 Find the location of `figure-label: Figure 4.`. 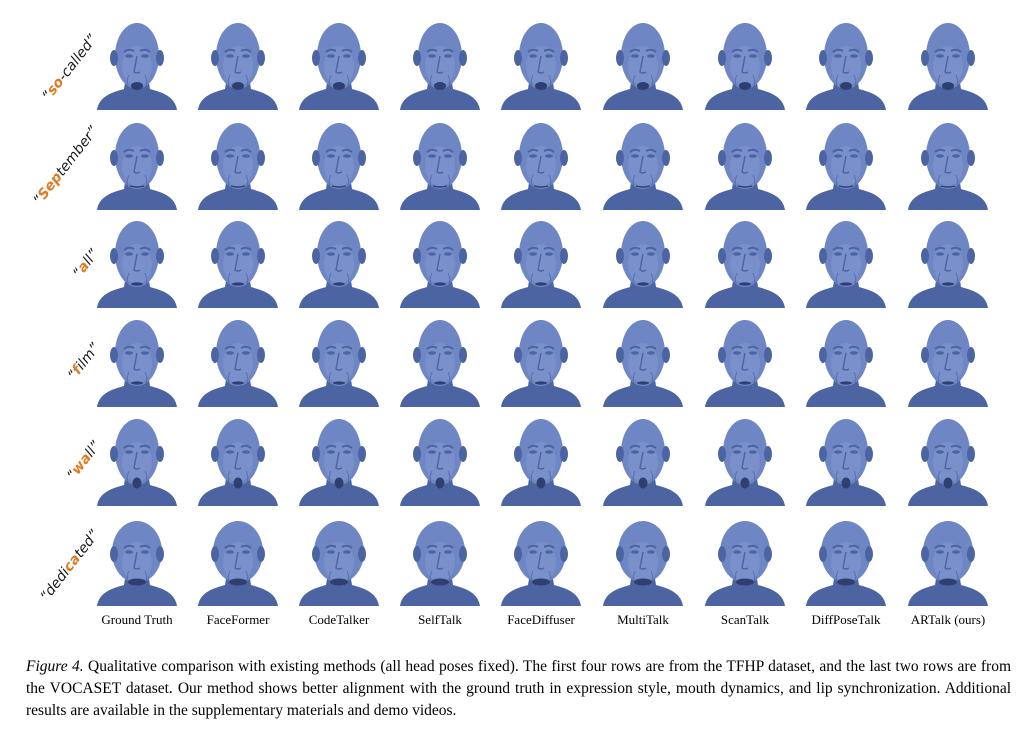

figure-label: Figure 4. is located at coordinates (55, 666).